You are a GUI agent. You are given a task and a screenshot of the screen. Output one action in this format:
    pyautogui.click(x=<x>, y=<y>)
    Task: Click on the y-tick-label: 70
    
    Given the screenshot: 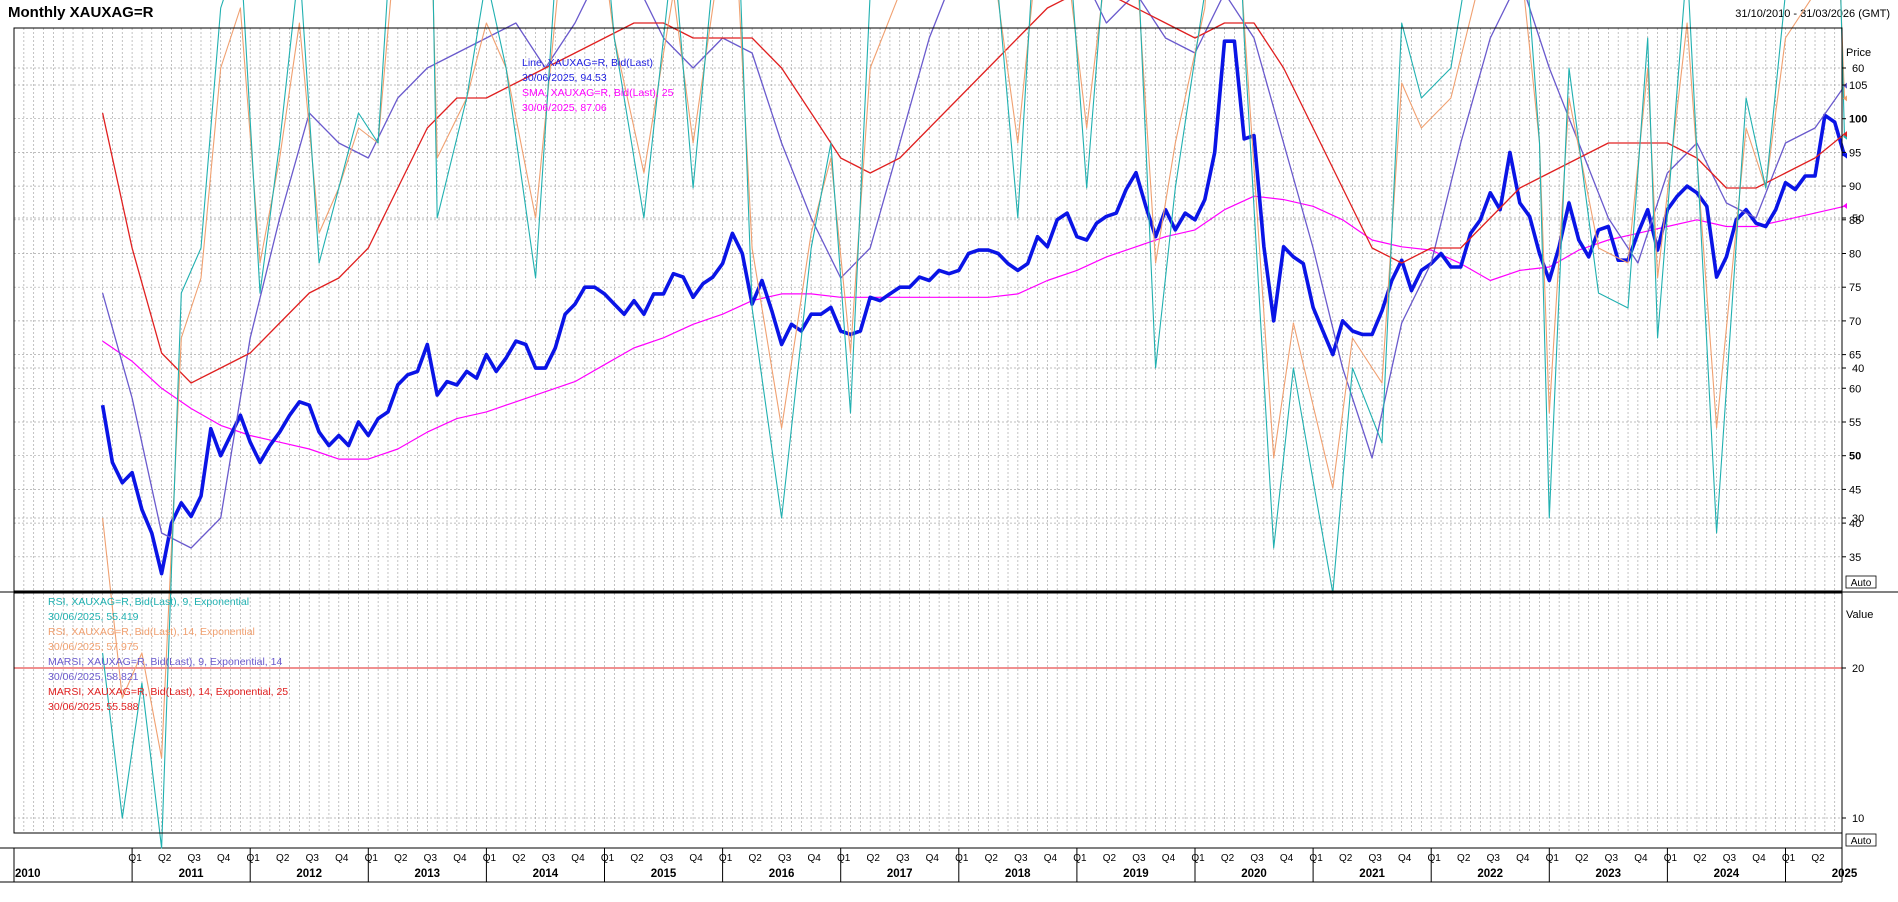 What is the action you would take?
    pyautogui.click(x=1855, y=322)
    